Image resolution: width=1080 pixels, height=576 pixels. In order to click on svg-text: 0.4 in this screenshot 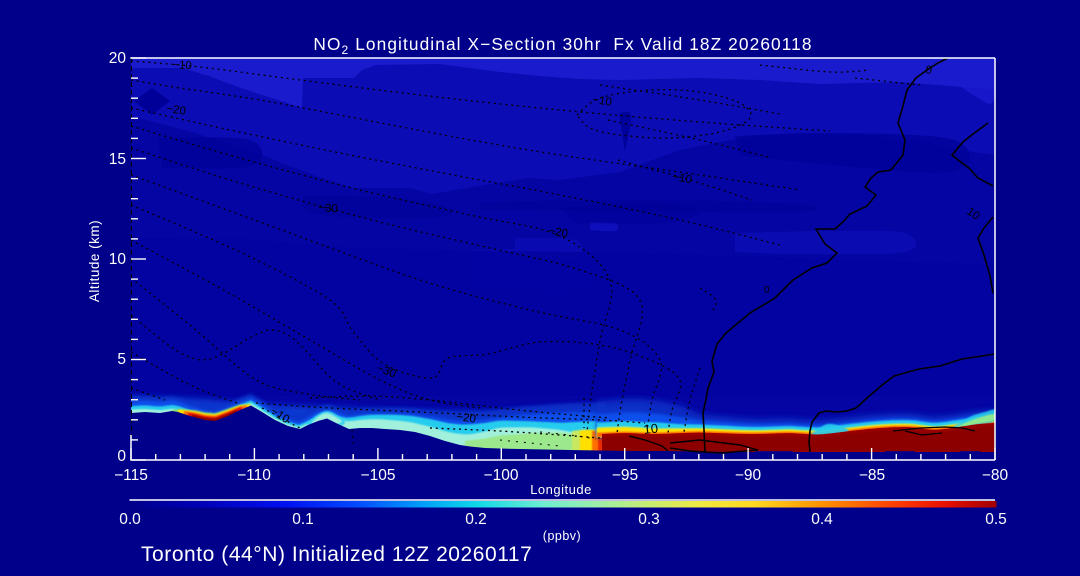, I will do `click(822, 519)`.